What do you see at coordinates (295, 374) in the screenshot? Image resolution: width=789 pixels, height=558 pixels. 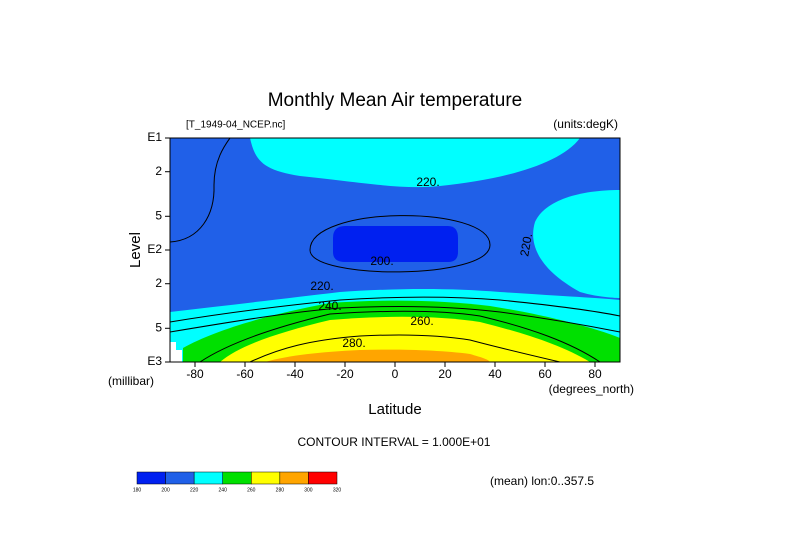 I see `x-tick-label: -40` at bounding box center [295, 374].